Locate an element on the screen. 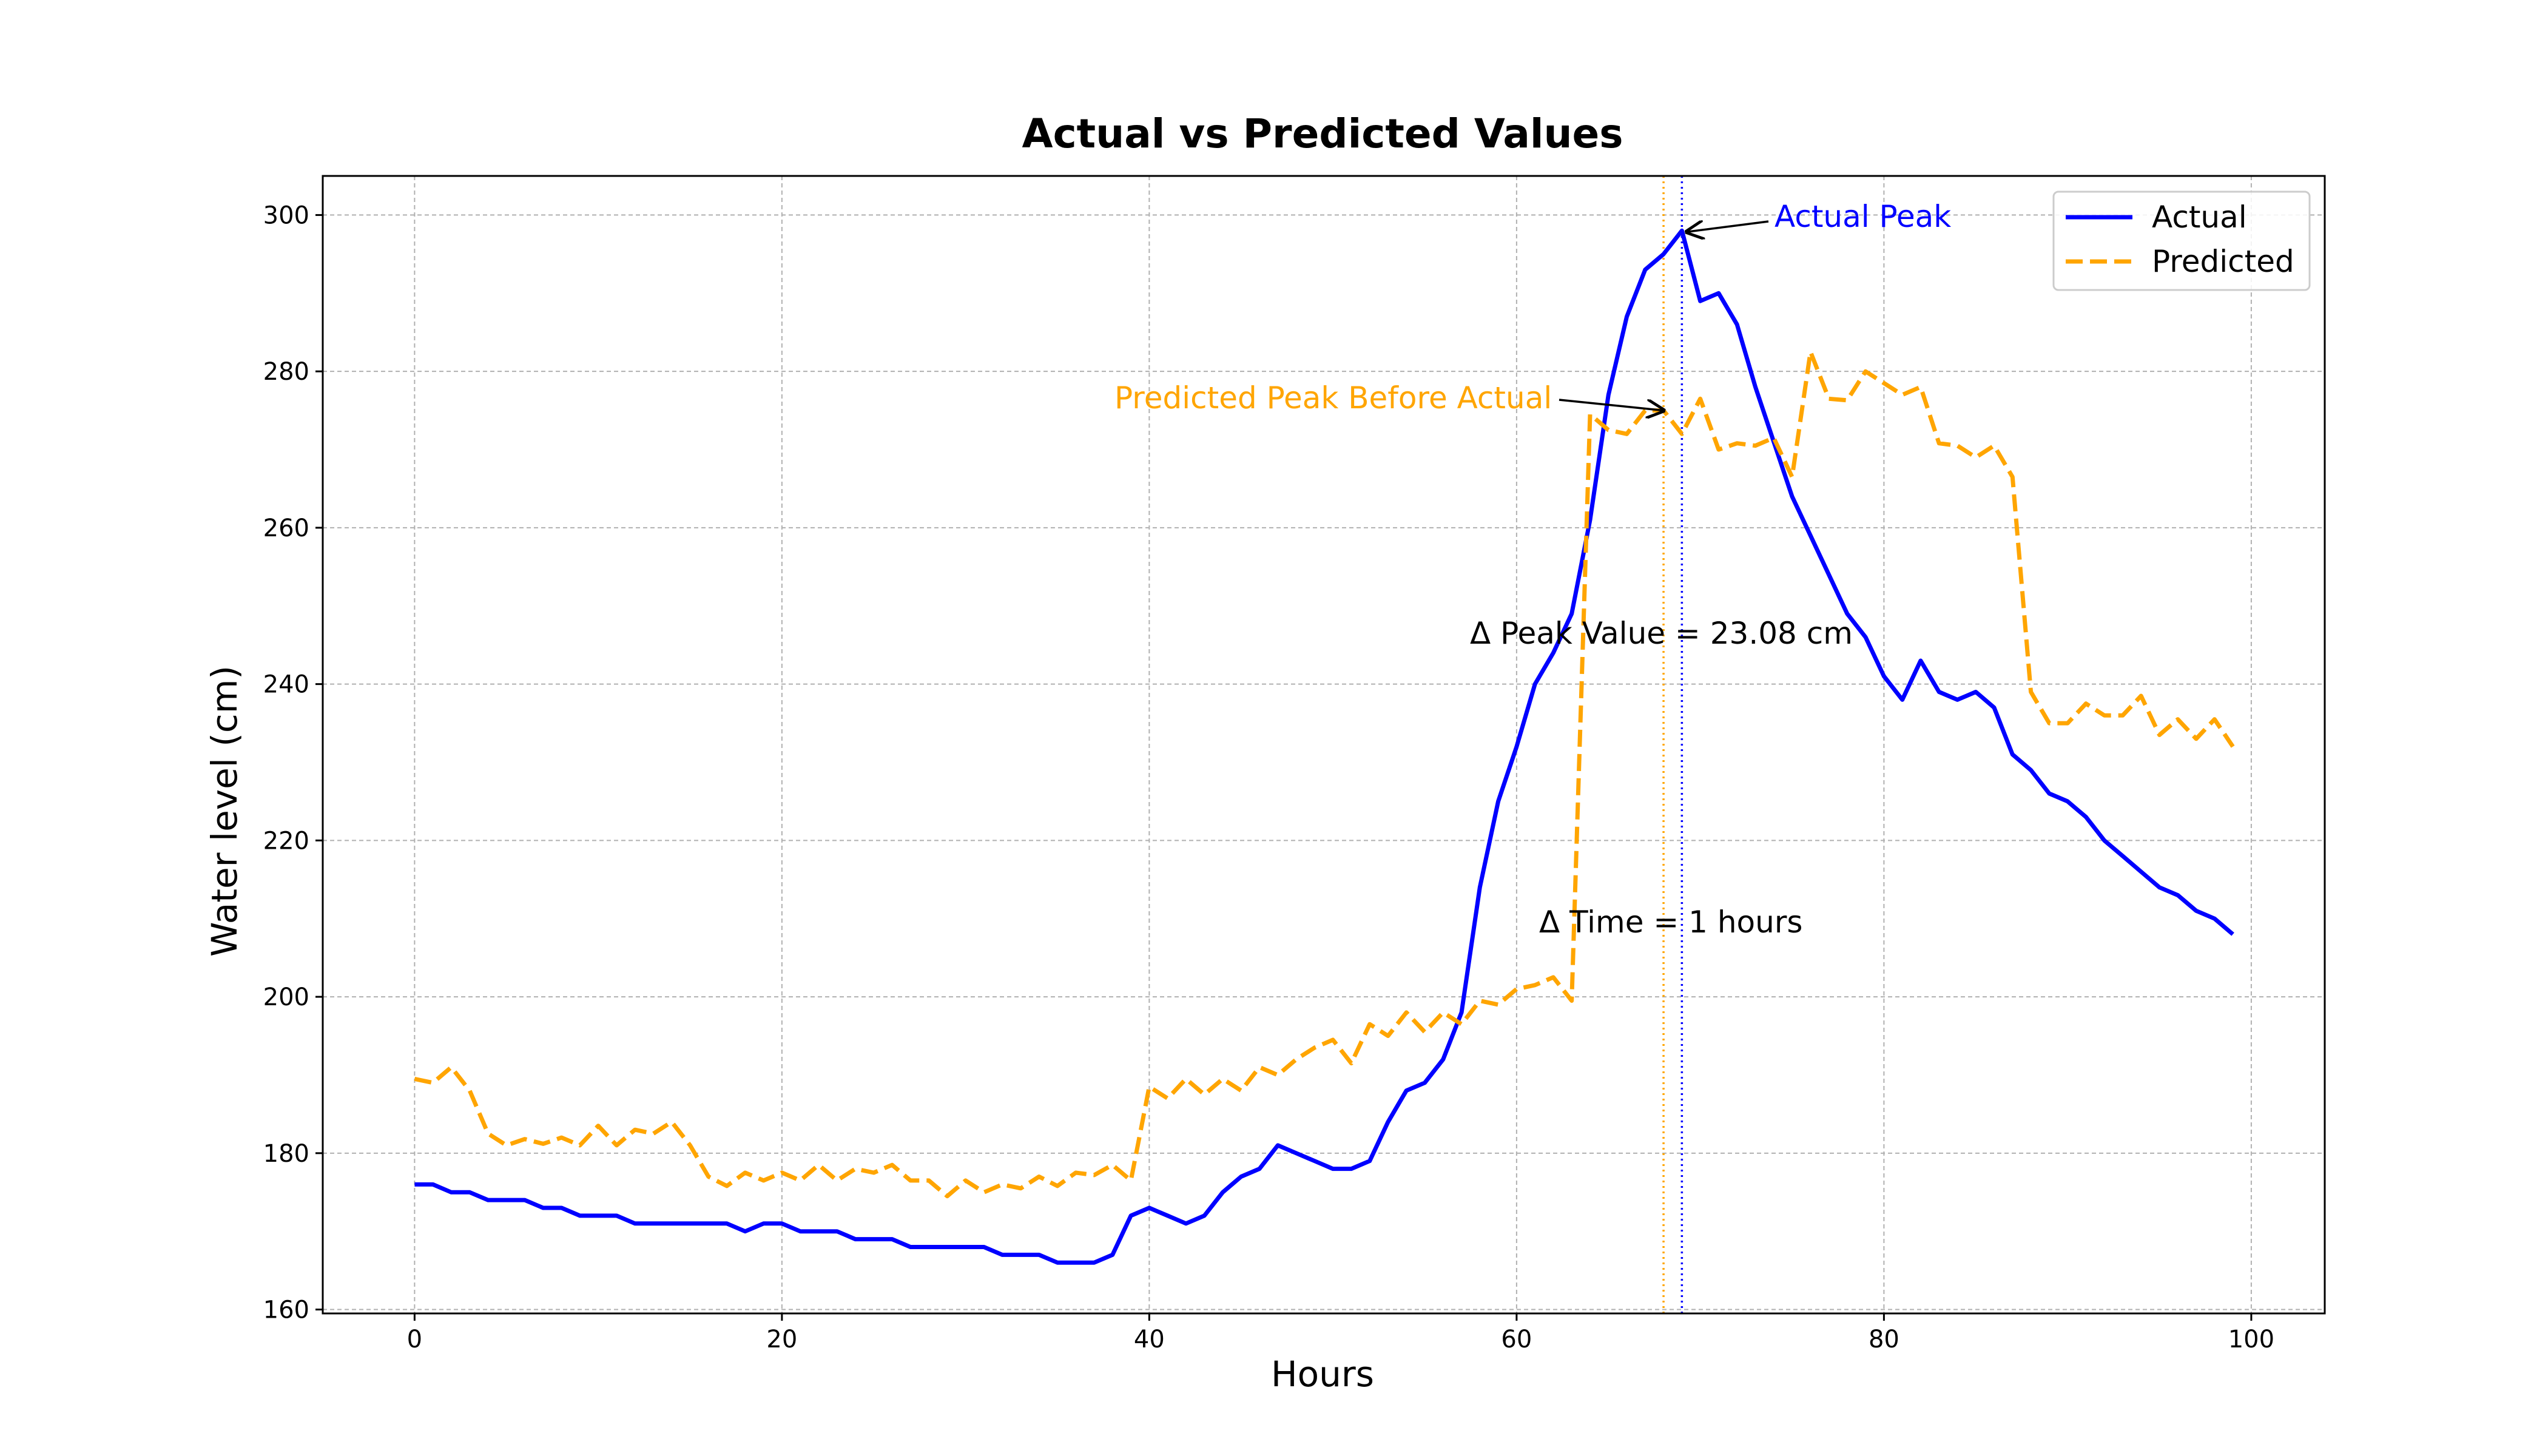 The height and width of the screenshot is (1456, 2548). predicted-peak-arrow is located at coordinates (1611, 405).